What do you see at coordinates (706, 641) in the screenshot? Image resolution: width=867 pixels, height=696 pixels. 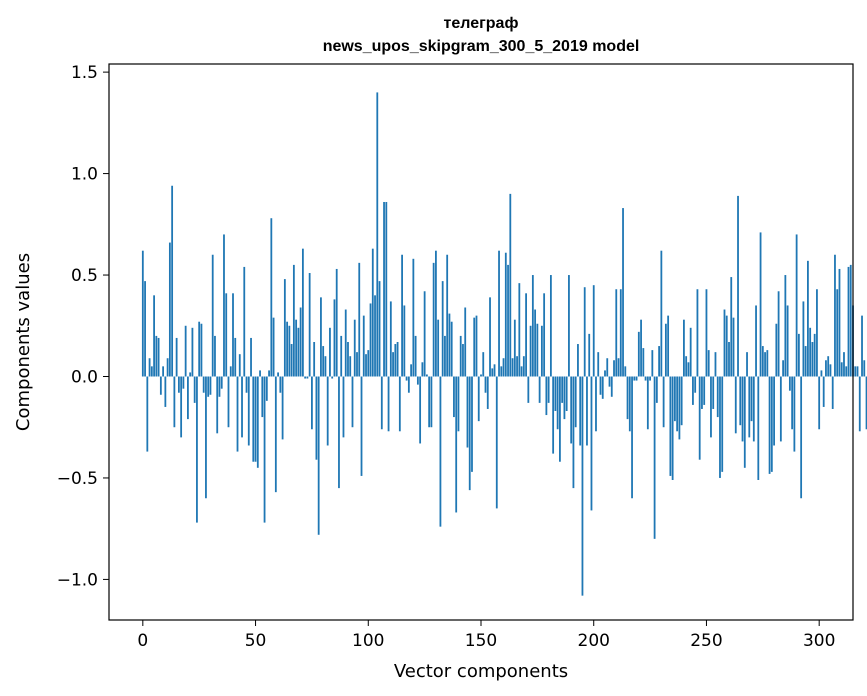 I see `x-tick-label: 250` at bounding box center [706, 641].